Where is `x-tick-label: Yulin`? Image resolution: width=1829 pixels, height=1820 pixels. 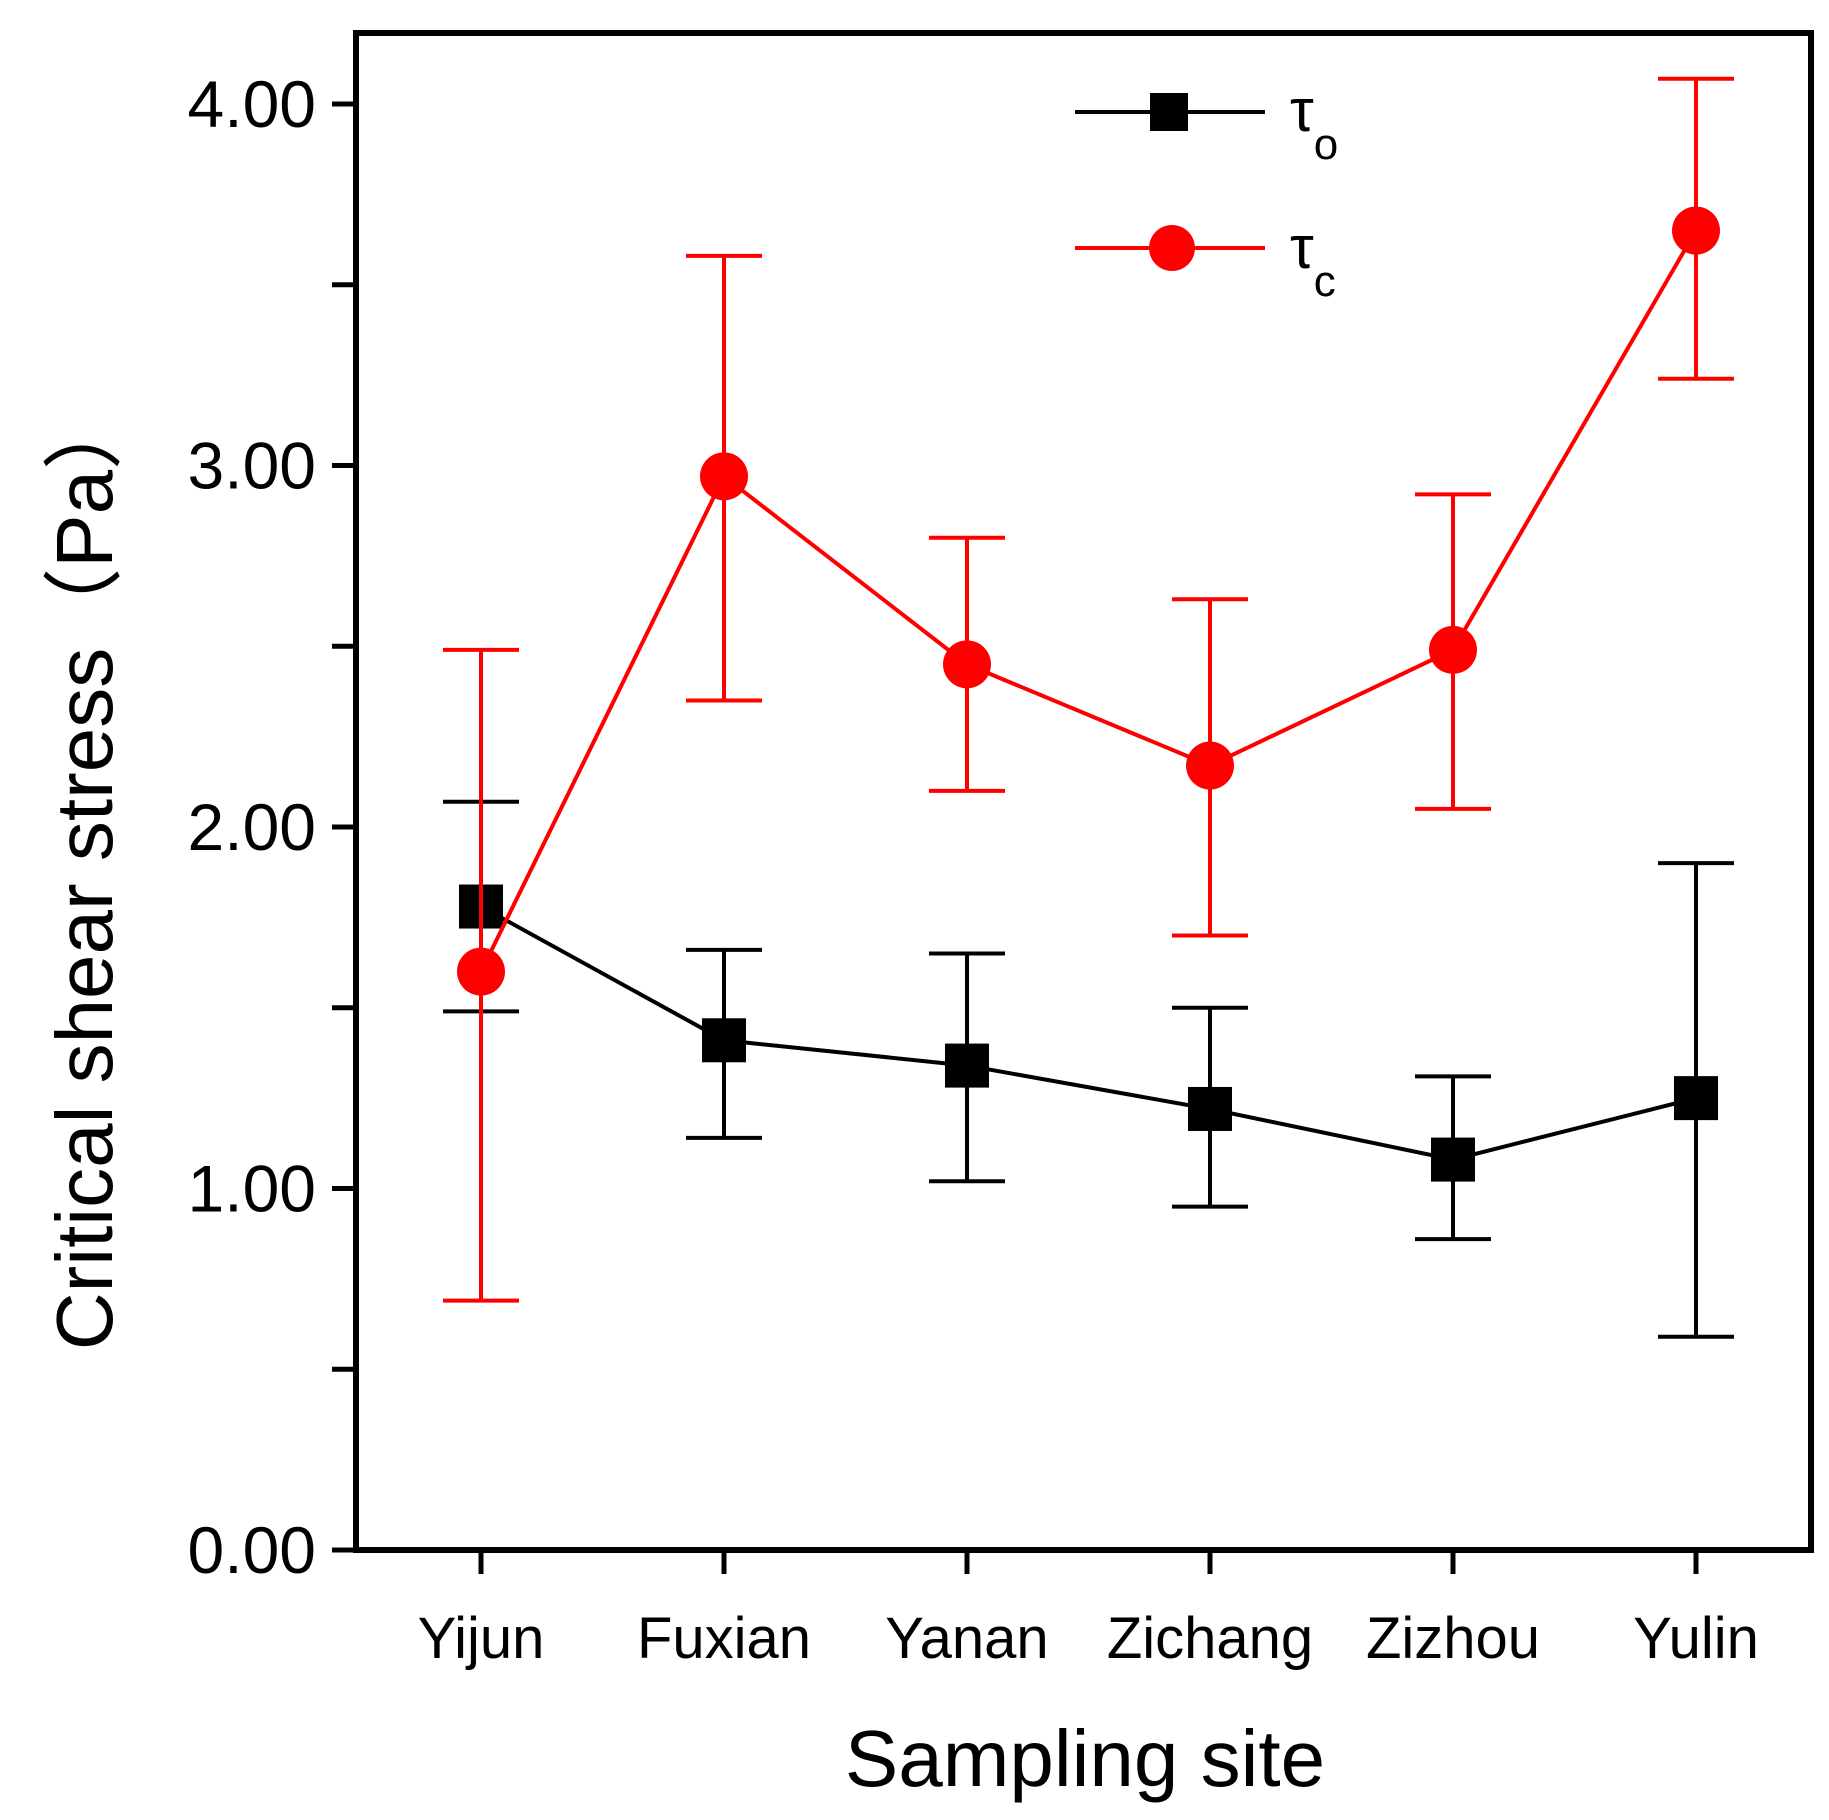
x-tick-label: Yulin is located at coordinates (1696, 1638).